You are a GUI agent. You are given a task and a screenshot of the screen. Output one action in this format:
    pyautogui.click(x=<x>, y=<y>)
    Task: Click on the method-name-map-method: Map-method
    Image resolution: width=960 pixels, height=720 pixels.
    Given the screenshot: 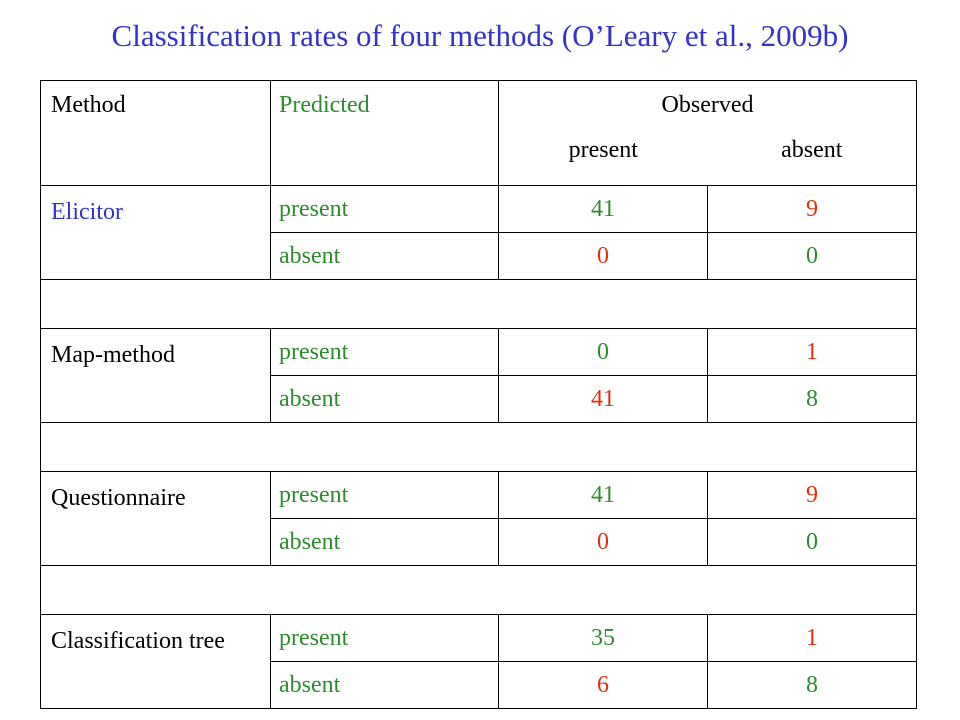 What is the action you would take?
    pyautogui.click(x=155, y=375)
    